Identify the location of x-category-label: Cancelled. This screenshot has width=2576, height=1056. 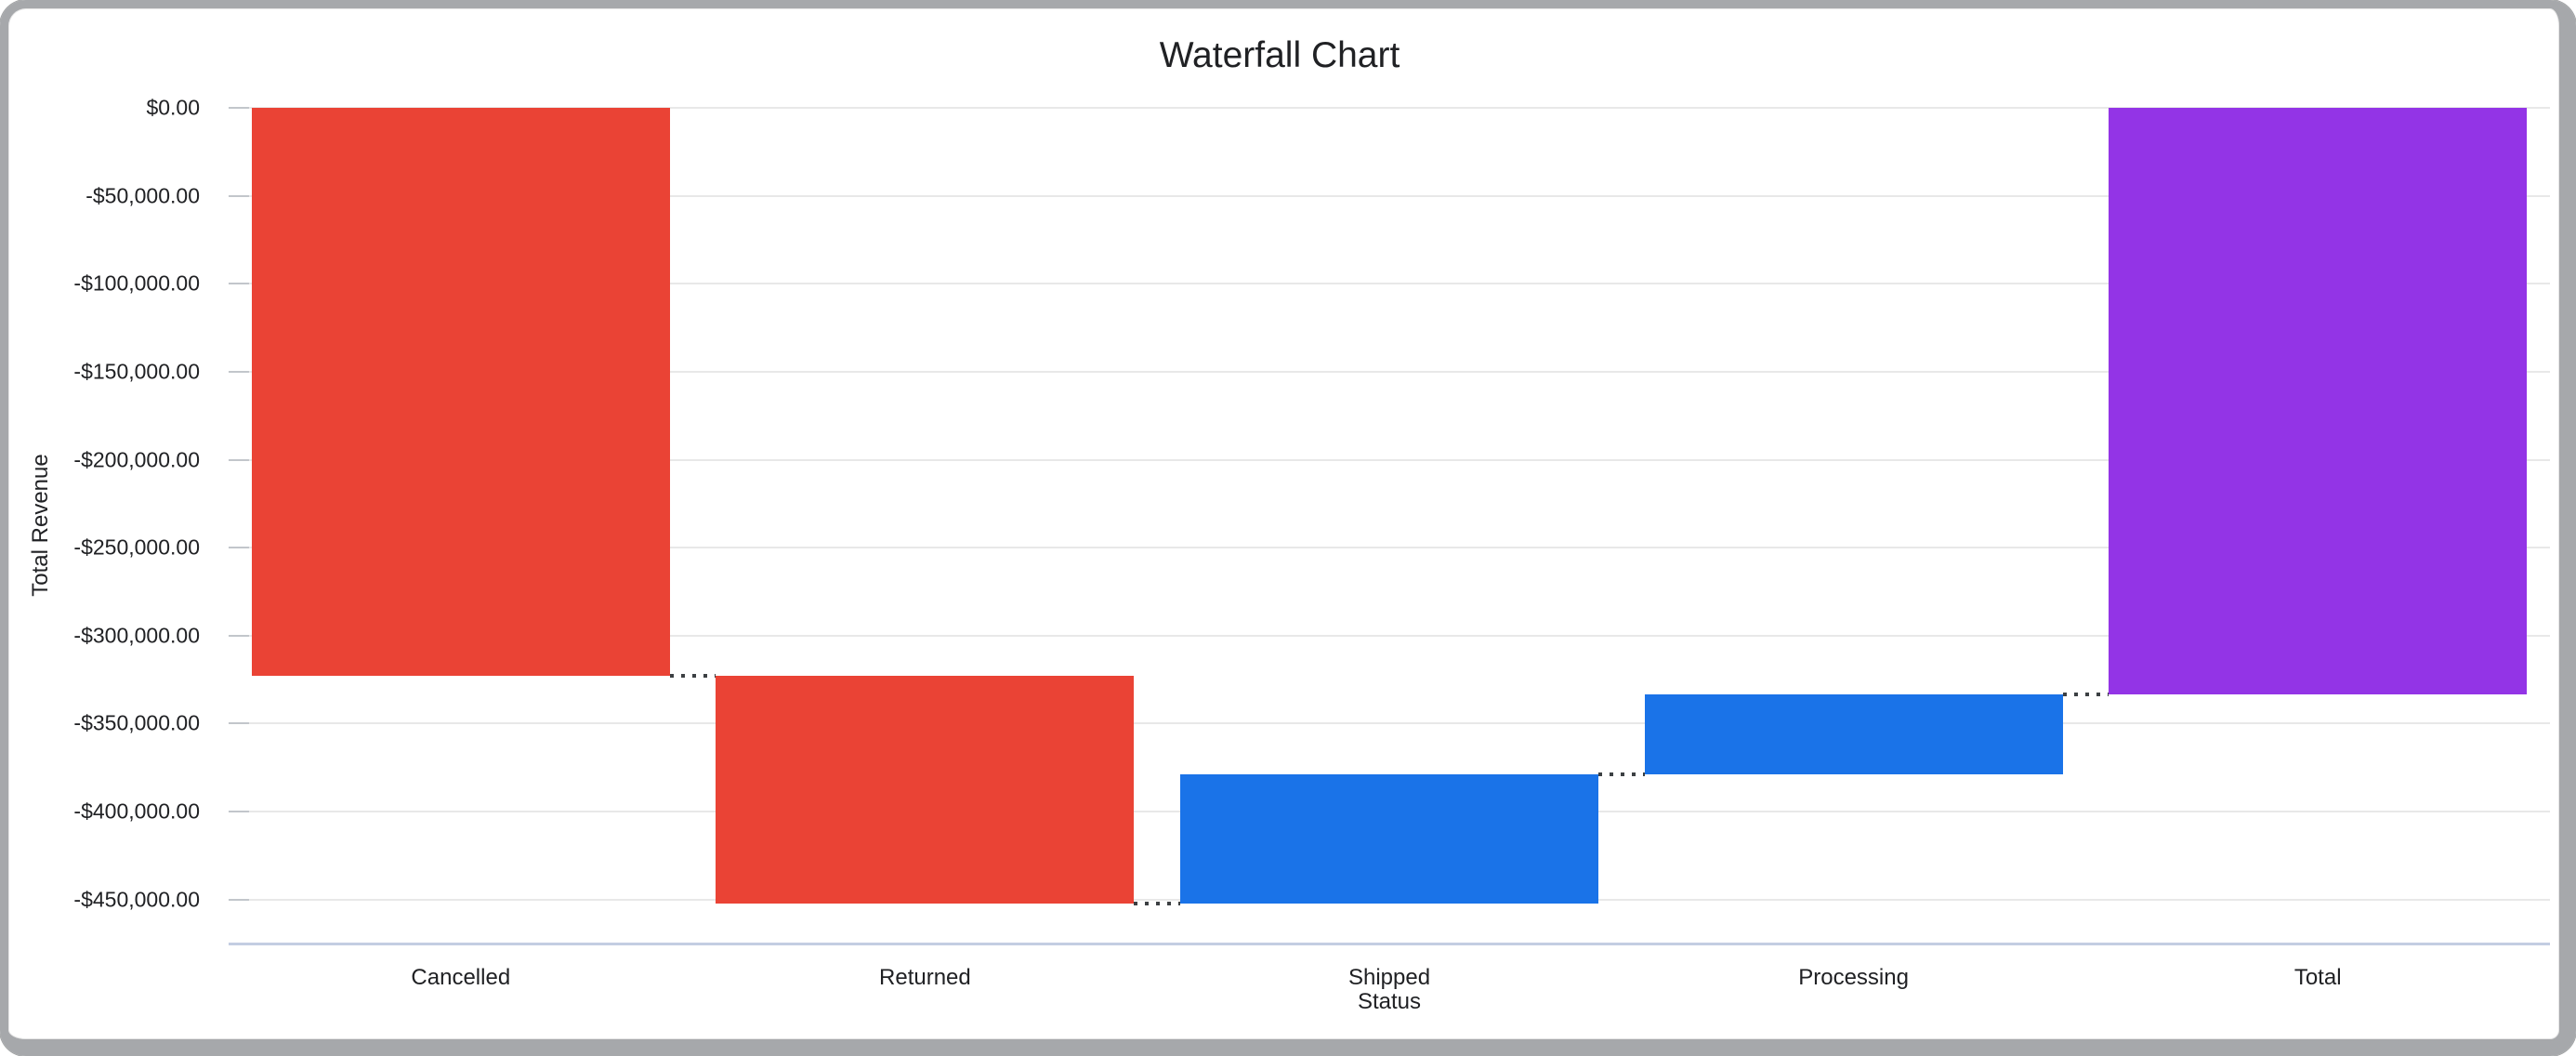
(461, 977).